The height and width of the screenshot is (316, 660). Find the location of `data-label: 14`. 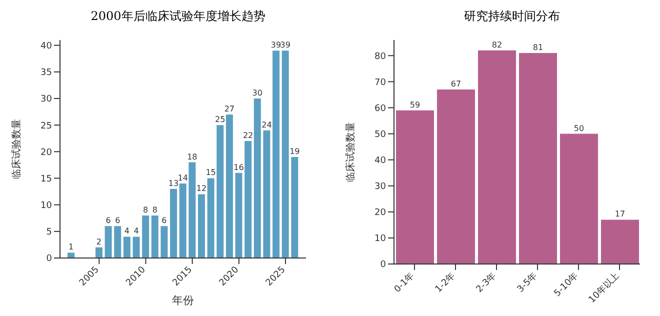

data-label: 14 is located at coordinates (183, 178).